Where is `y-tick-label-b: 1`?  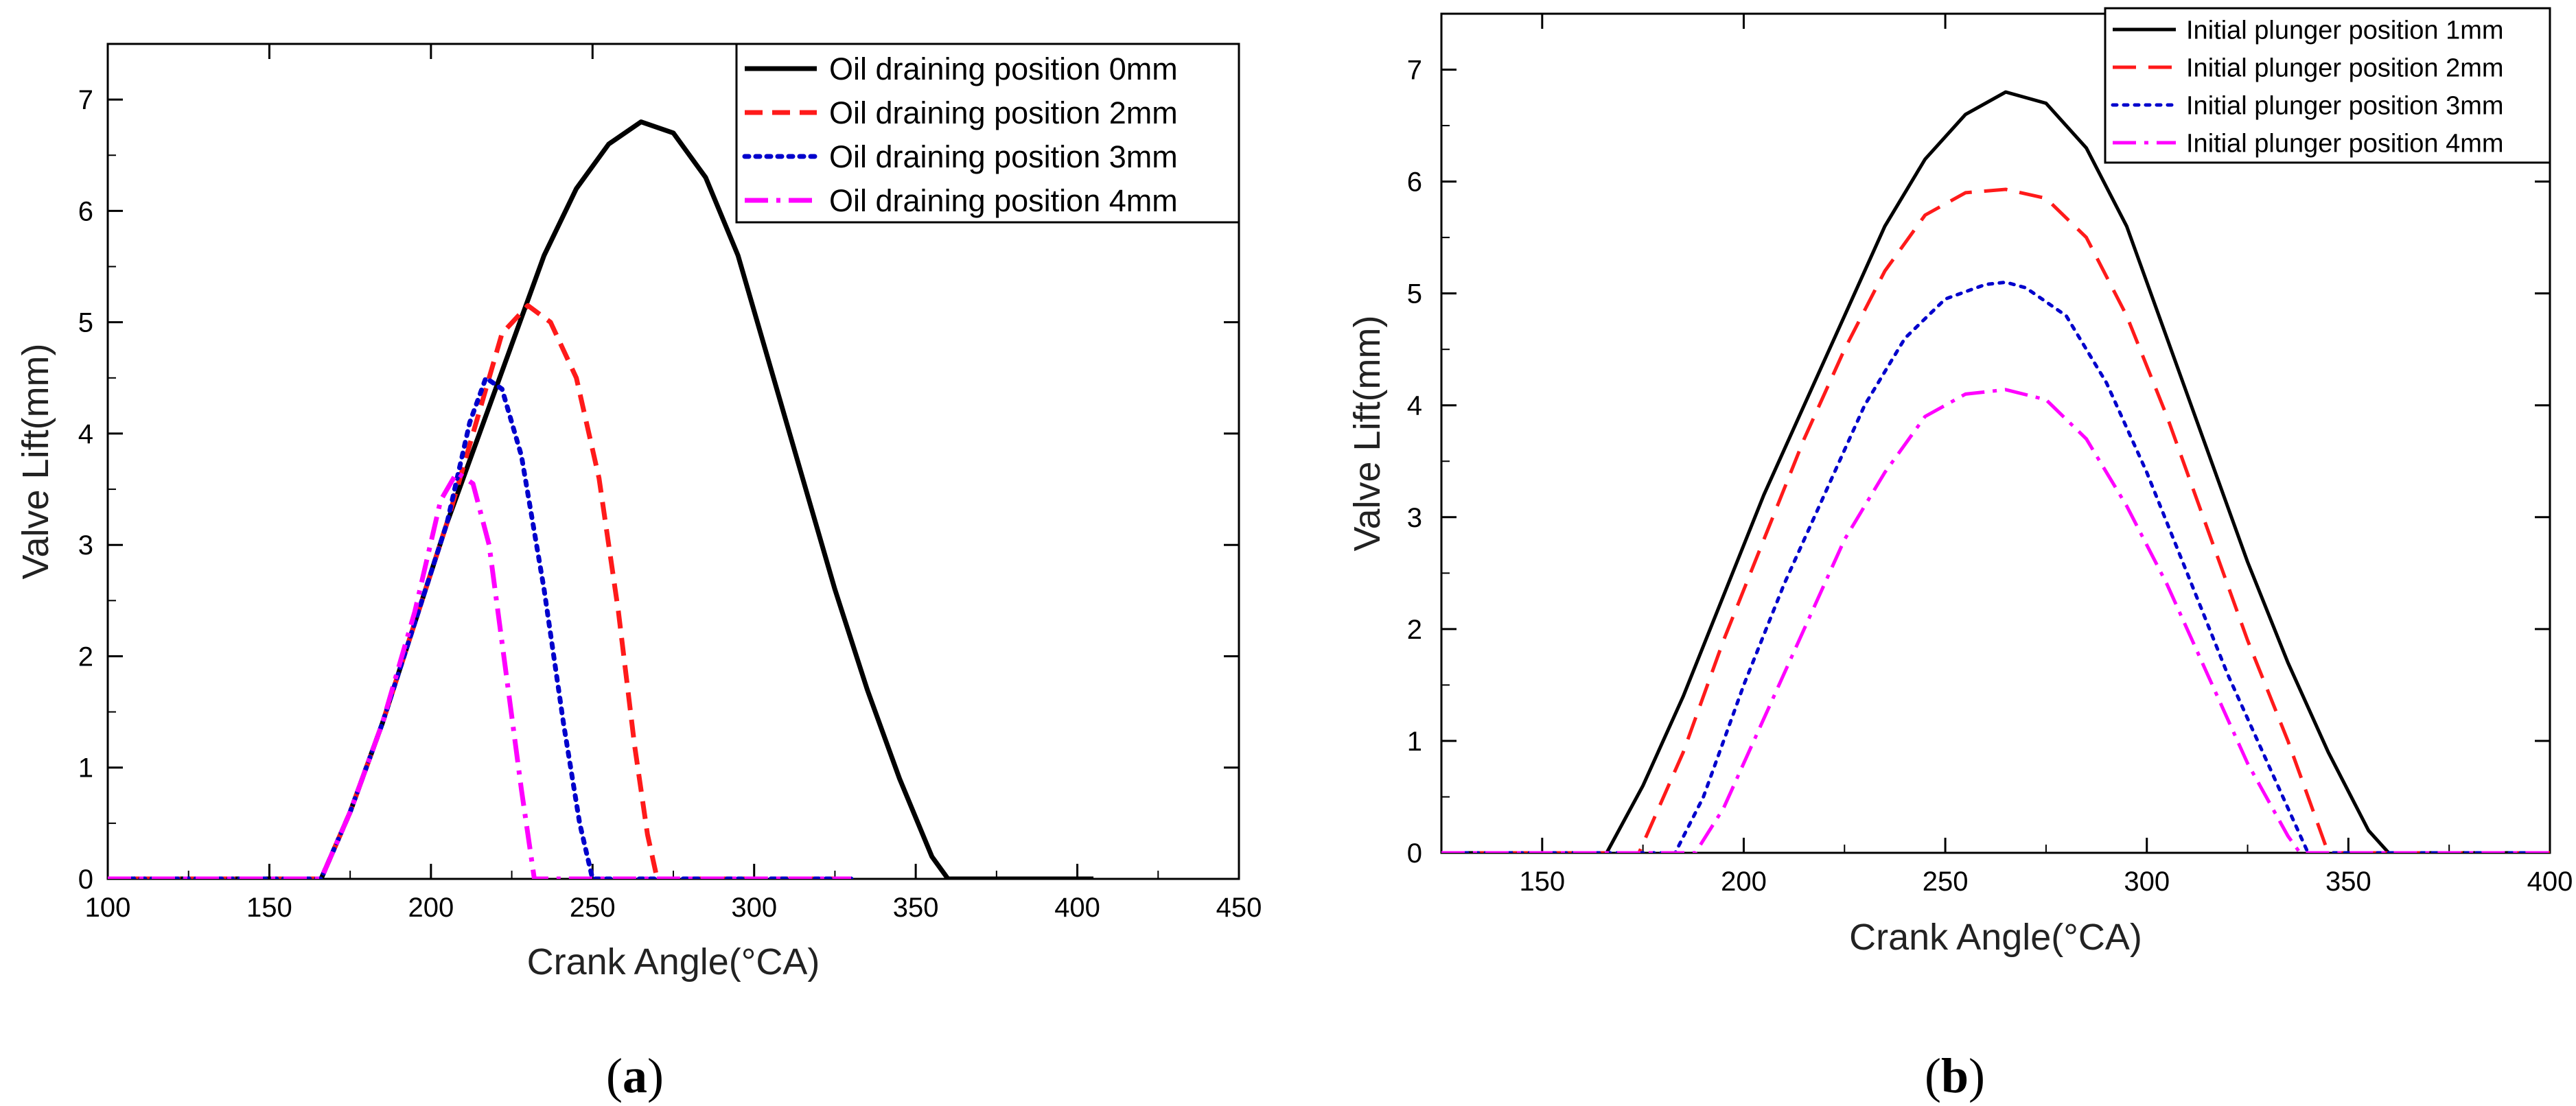 y-tick-label-b: 1 is located at coordinates (1414, 742).